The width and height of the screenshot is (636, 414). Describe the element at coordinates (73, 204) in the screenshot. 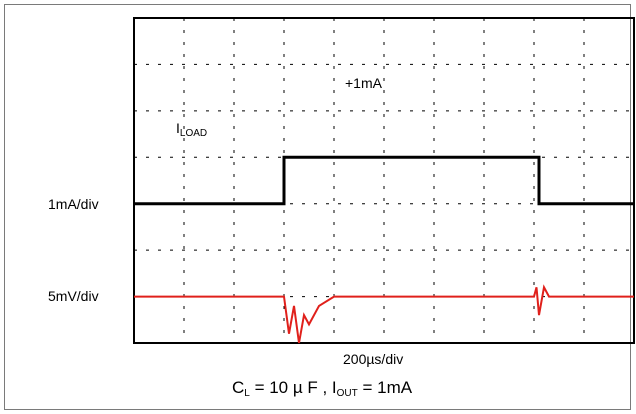

I see `iload-scale-label: 1mA/div` at that location.